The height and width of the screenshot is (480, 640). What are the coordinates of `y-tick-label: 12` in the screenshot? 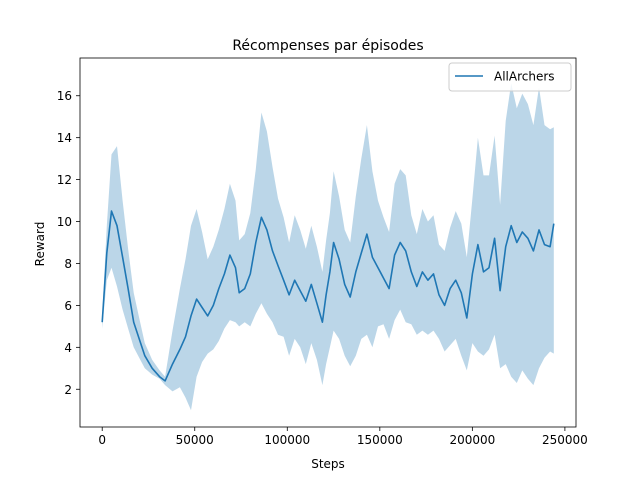 It's located at (64, 180).